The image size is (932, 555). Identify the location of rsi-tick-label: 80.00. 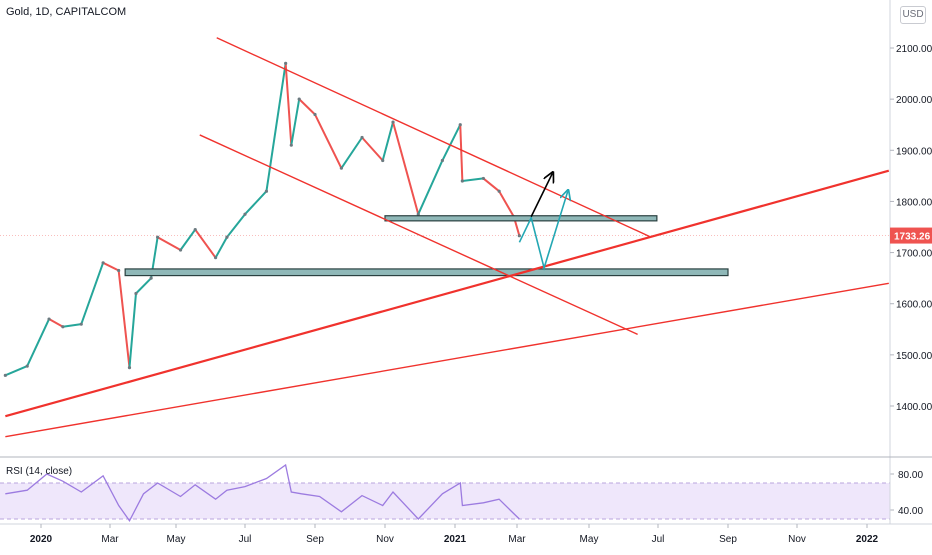
(910, 475).